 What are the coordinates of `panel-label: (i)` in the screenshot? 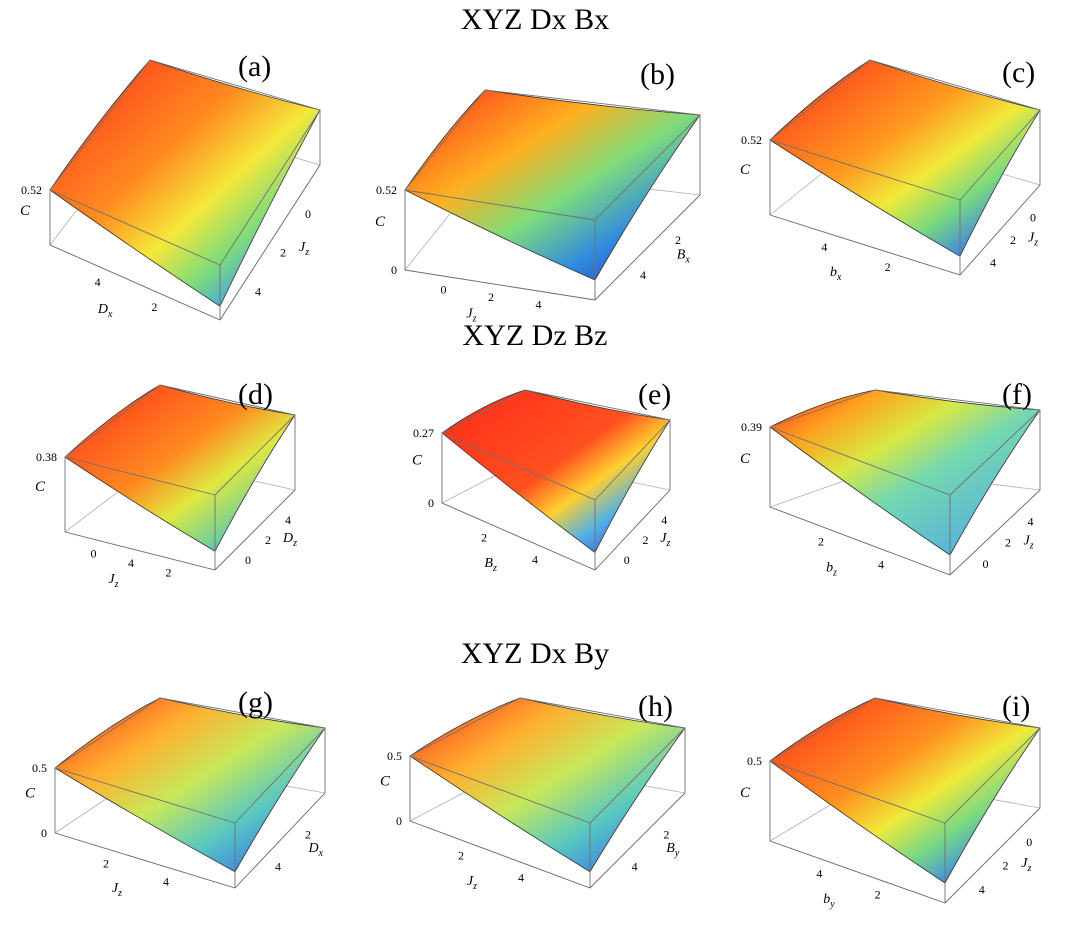 It's located at (1016, 706).